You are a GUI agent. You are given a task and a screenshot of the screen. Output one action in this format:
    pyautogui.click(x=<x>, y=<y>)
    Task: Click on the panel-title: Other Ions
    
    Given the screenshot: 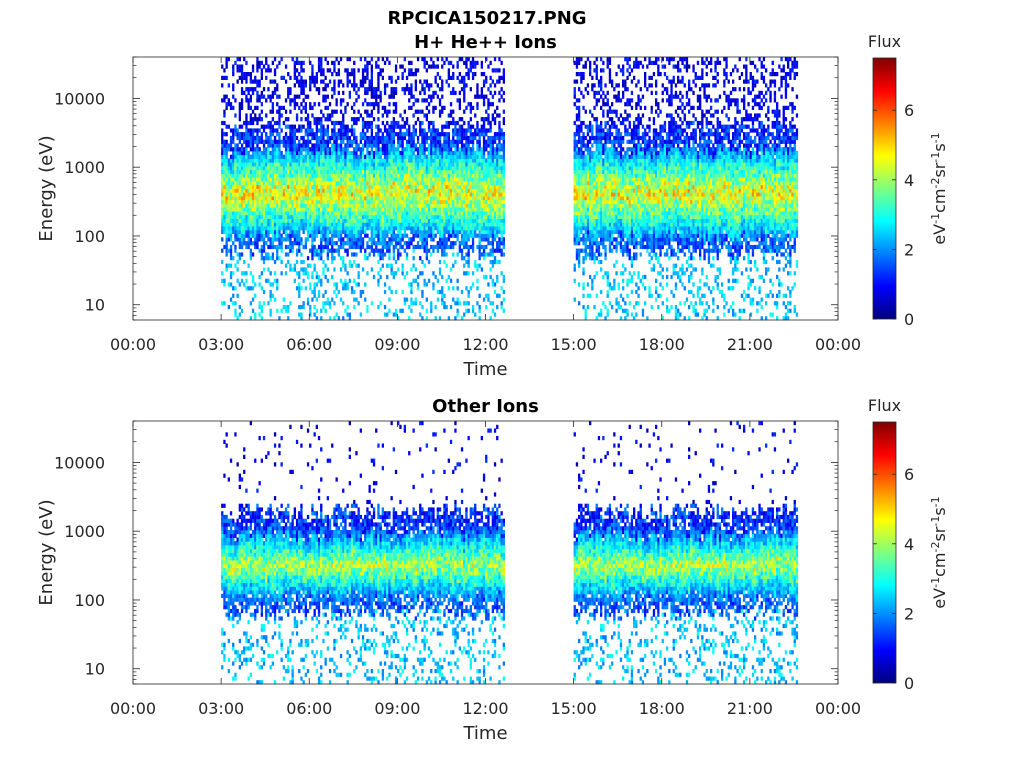 What is the action you would take?
    pyautogui.click(x=485, y=406)
    